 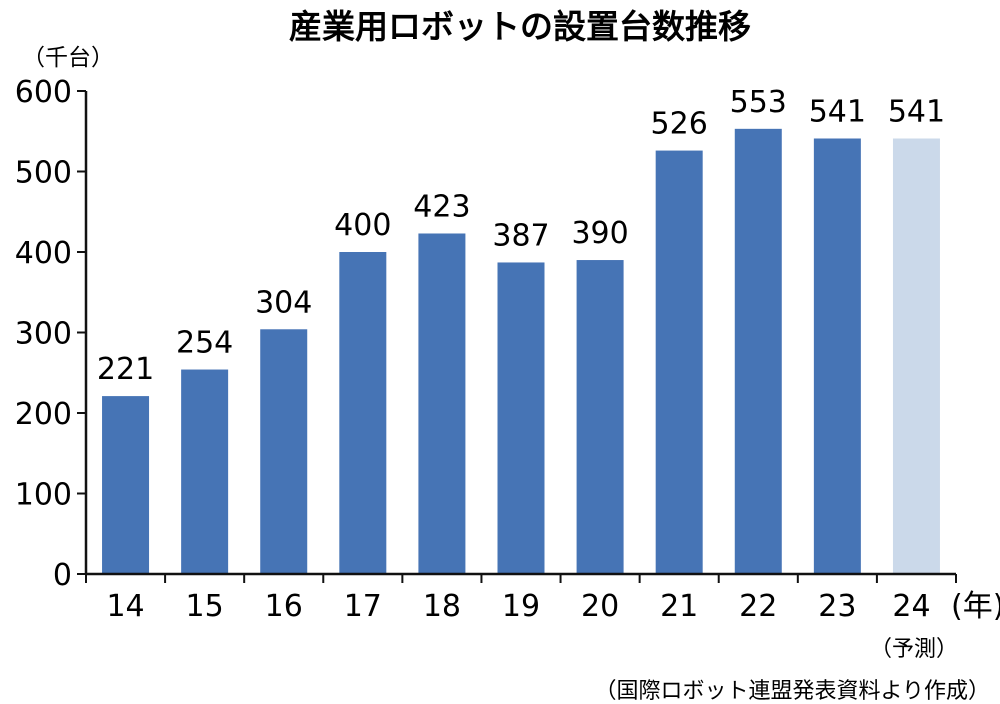 I want to click on y-tick-label: 0, so click(x=62, y=575).